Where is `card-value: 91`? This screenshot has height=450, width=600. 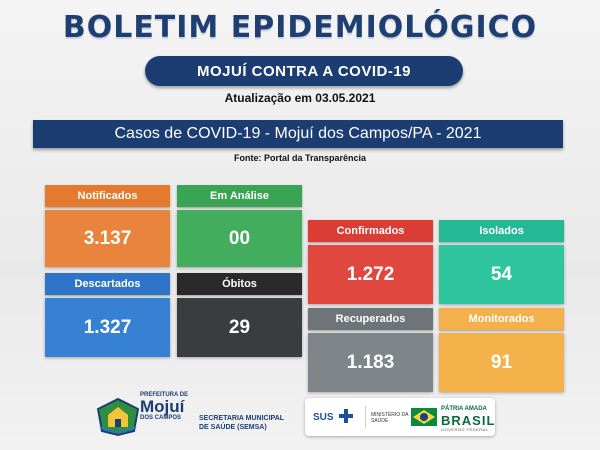
card-value: 91 is located at coordinates (501, 362).